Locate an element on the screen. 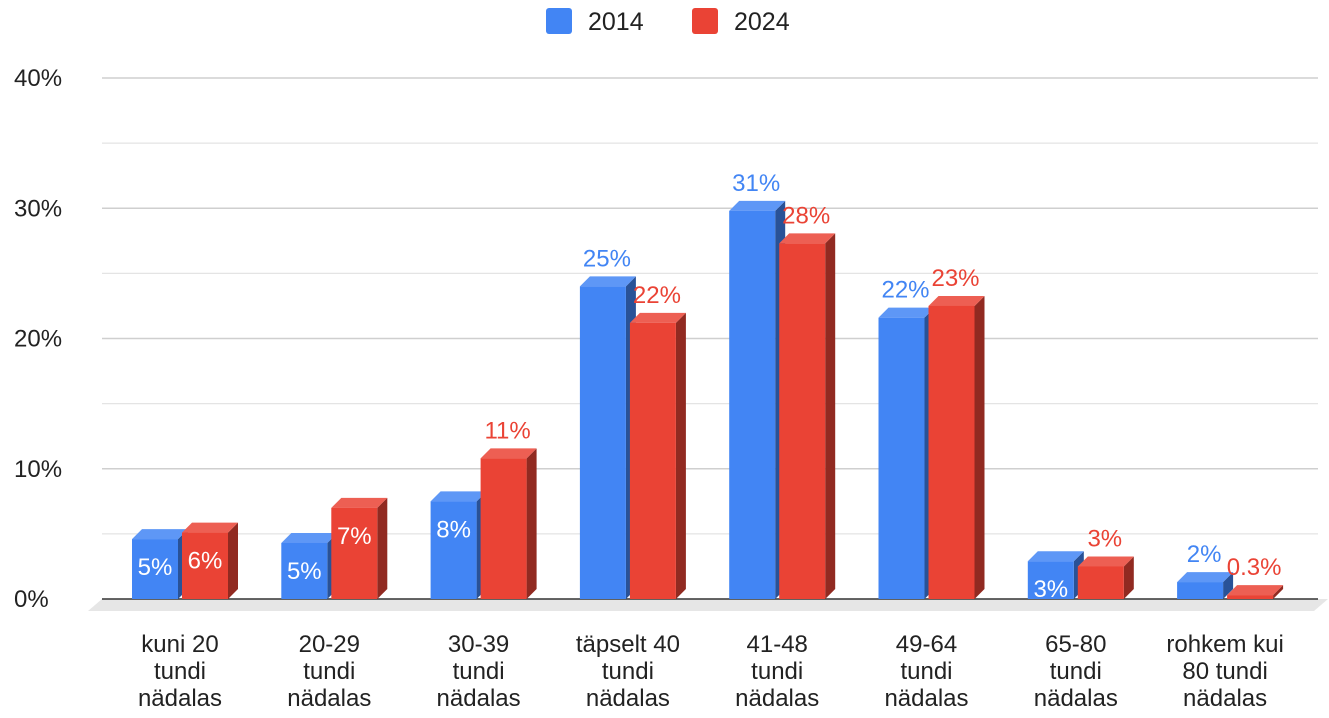  x-tick-label: 30-39 tundi nädalas is located at coordinates (479, 671).